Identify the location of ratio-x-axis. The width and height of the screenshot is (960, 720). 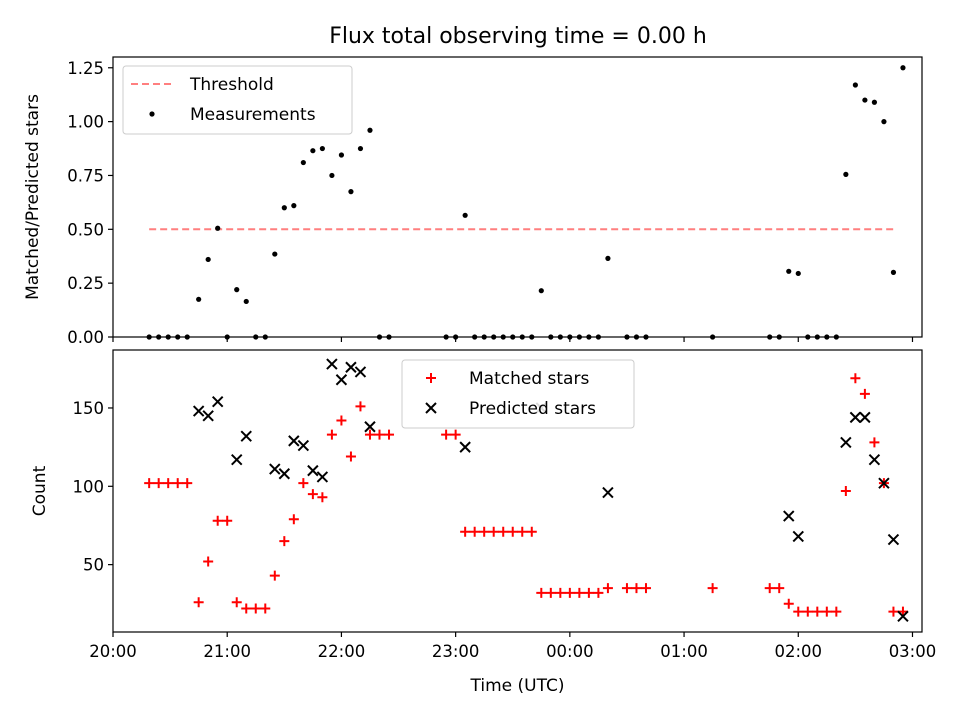
(513, 339).